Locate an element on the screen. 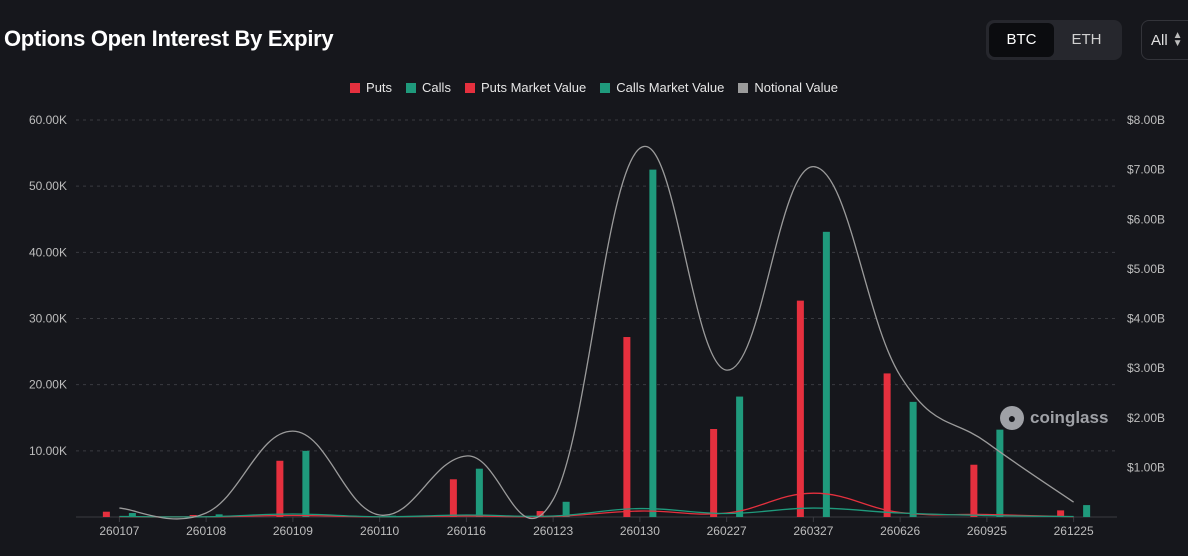  y-left-tick-label: 50.00K is located at coordinates (48, 186).